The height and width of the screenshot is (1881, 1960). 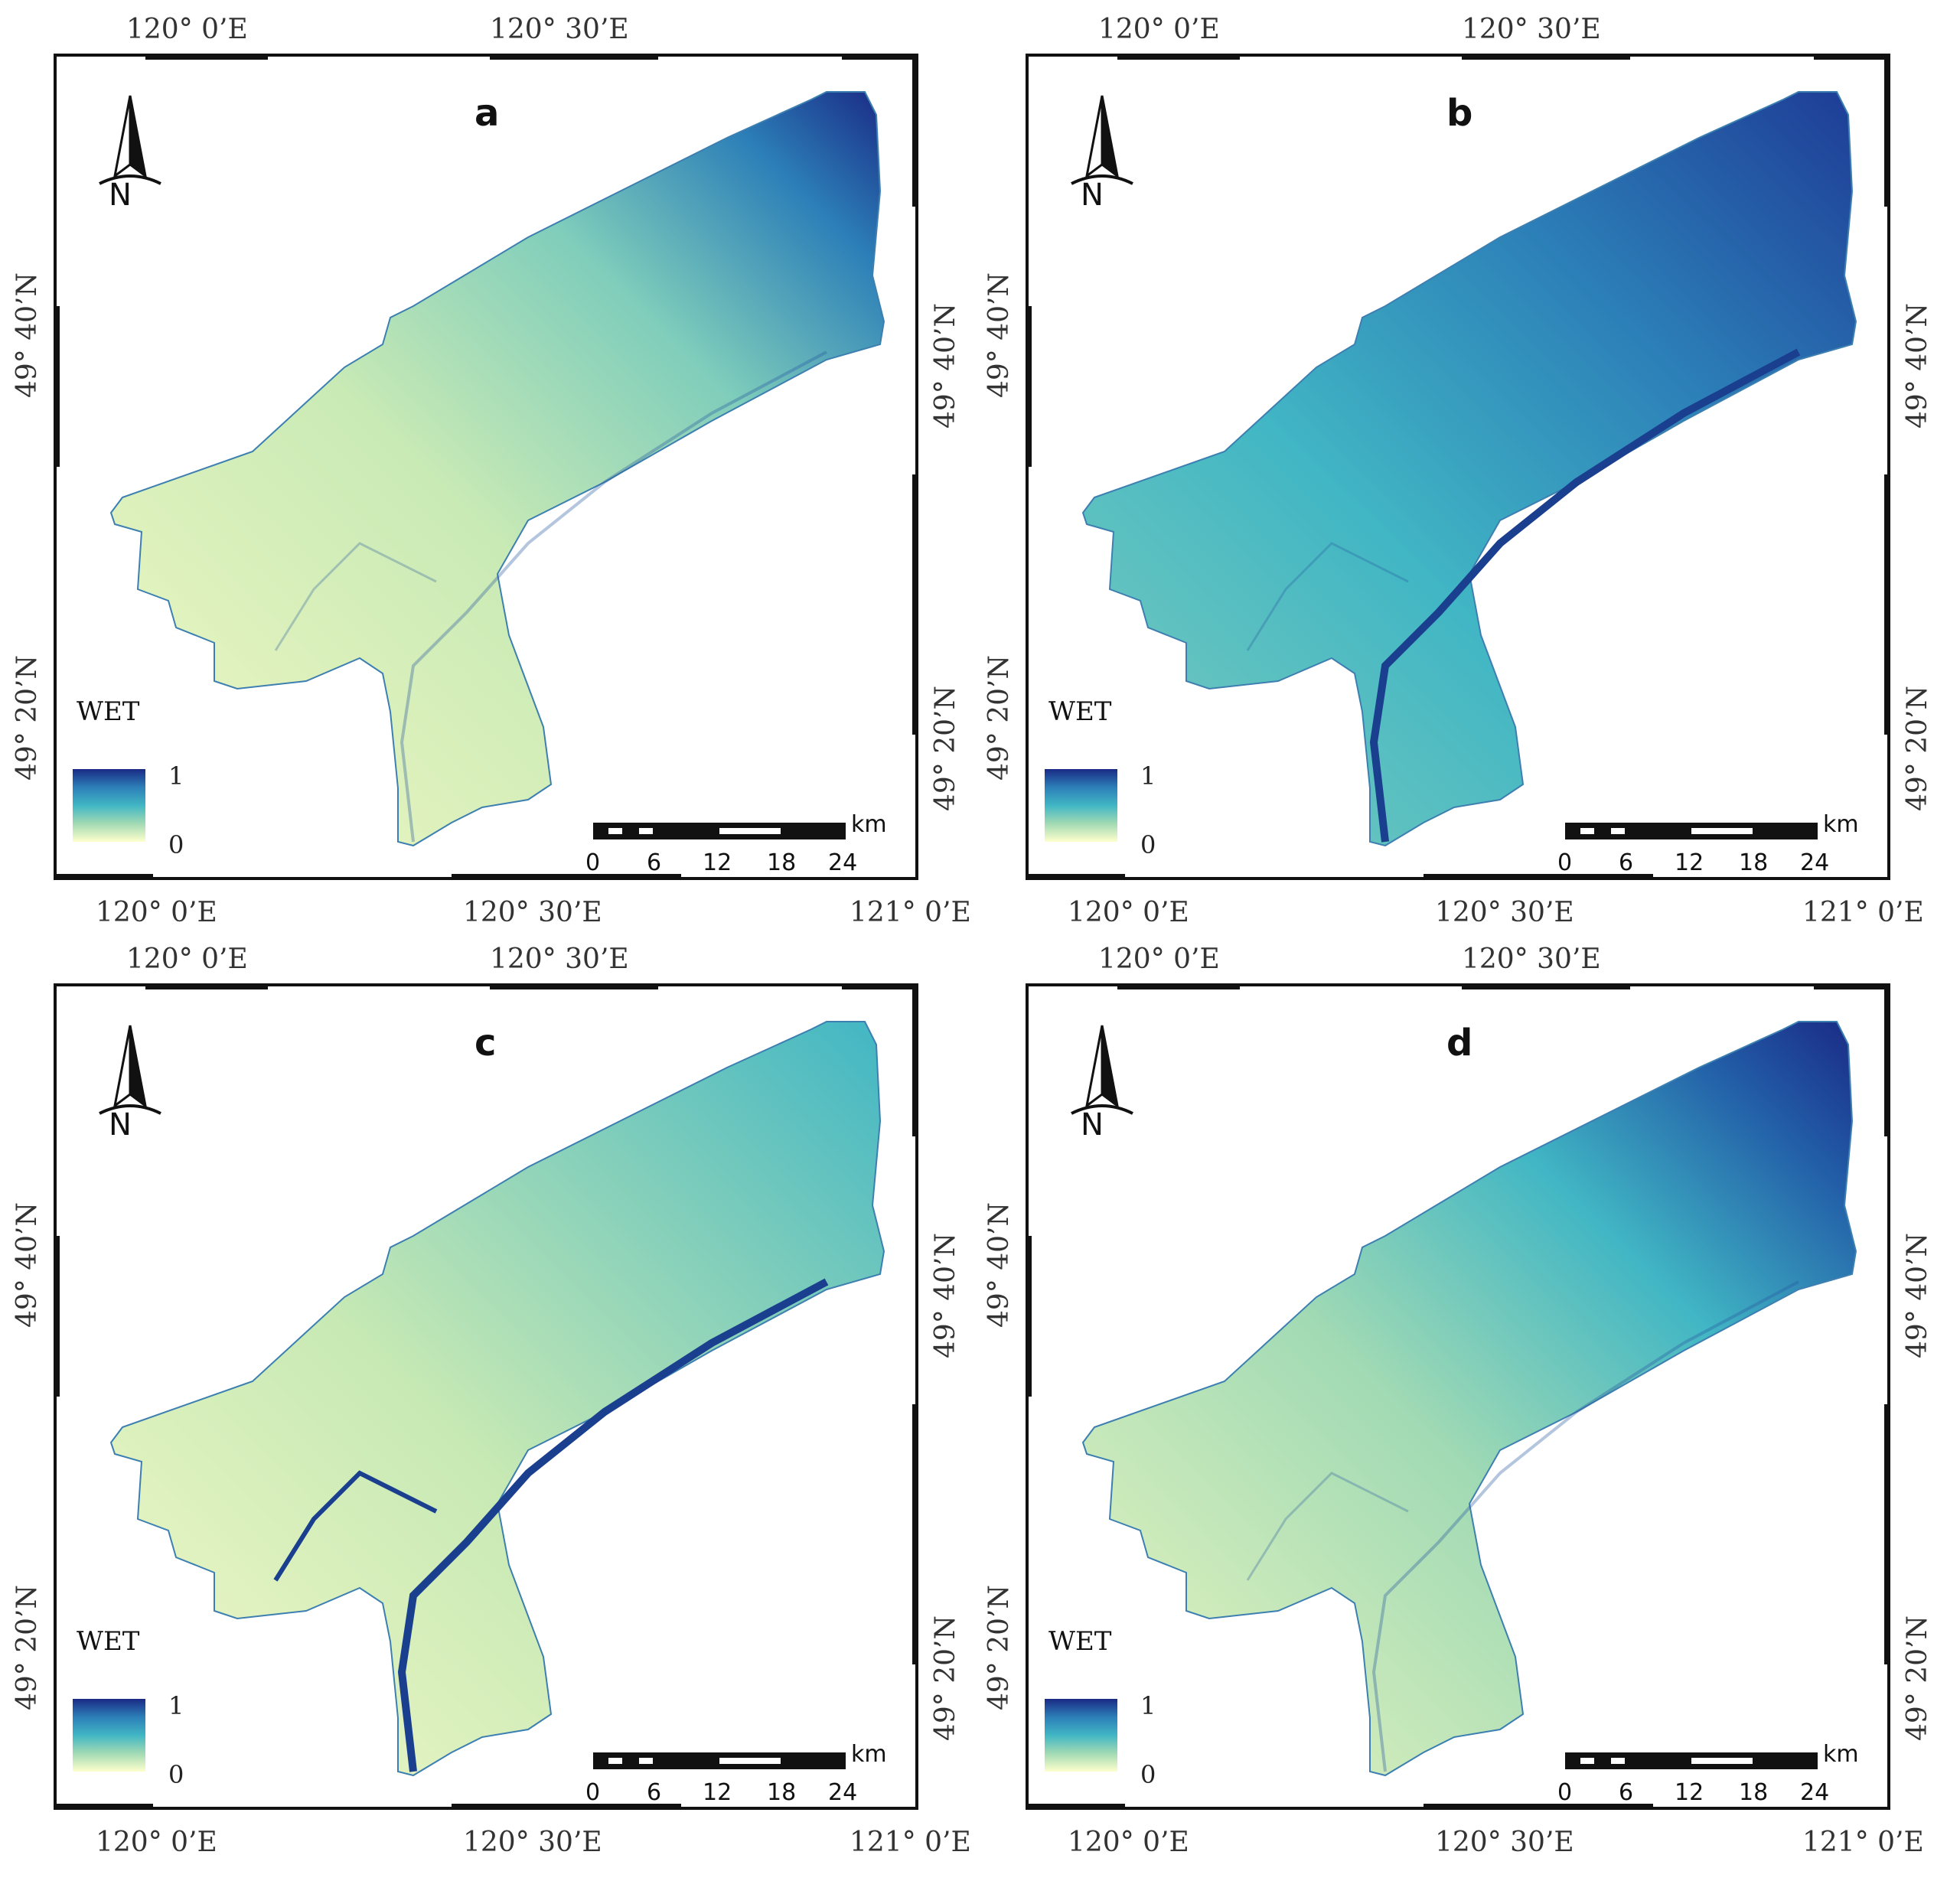 What do you see at coordinates (1459, 1043) in the screenshot?
I see `panel-letter: d` at bounding box center [1459, 1043].